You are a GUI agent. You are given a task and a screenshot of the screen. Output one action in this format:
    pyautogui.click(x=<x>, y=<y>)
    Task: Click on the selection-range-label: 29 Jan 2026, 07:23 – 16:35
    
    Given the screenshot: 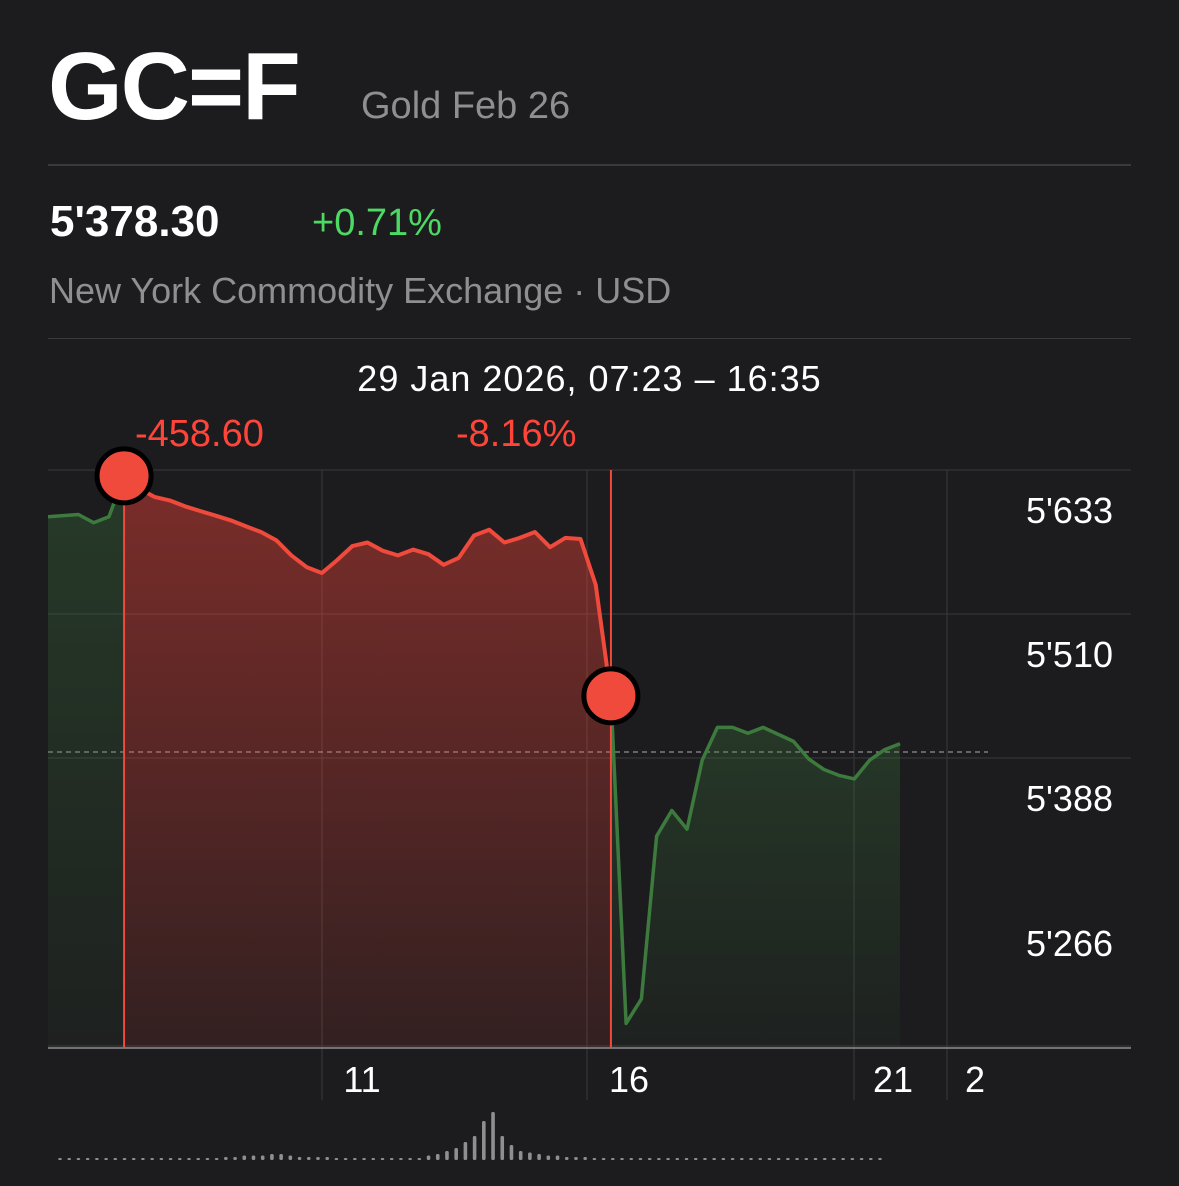 What is the action you would take?
    pyautogui.click(x=589, y=378)
    